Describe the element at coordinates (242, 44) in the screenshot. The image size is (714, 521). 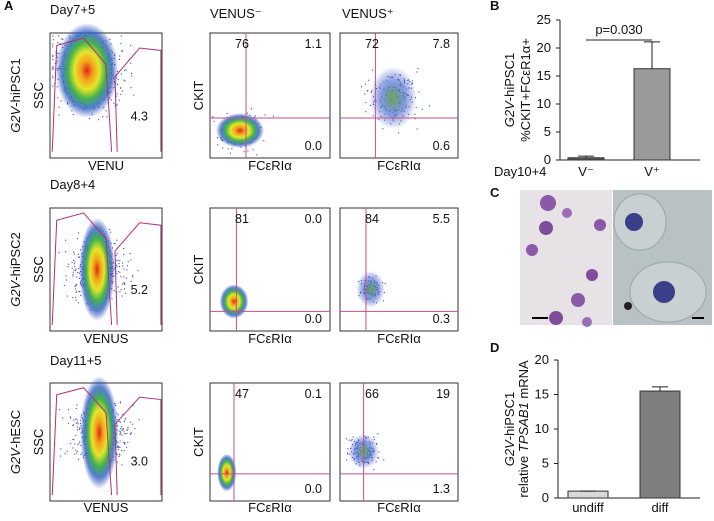
I see `quadrant-value: 76` at that location.